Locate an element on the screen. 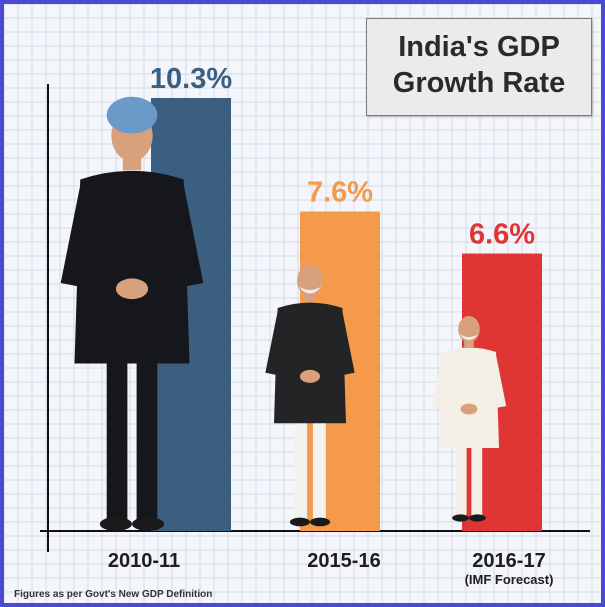 This screenshot has width=605, height=607. x-tick-note-2016-17: (IMF Forecast) is located at coordinates (509, 579).